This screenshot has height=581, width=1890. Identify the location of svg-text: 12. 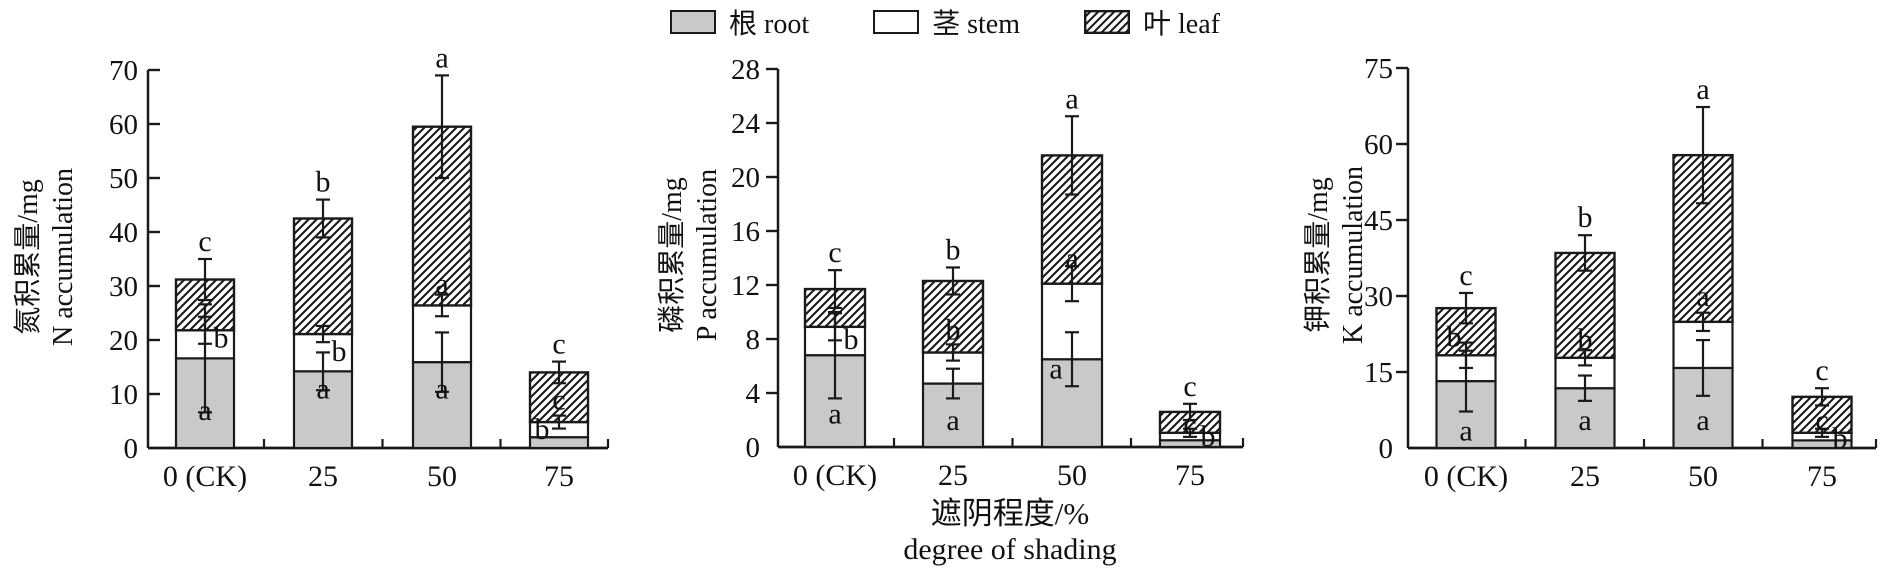
(745, 286).